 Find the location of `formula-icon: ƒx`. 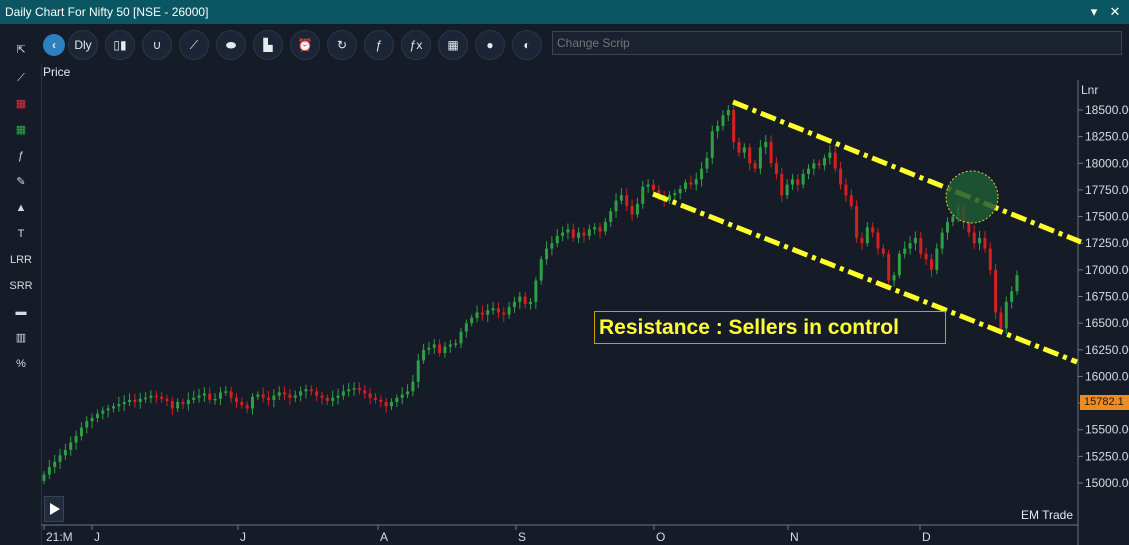

formula-icon: ƒx is located at coordinates (416, 45).